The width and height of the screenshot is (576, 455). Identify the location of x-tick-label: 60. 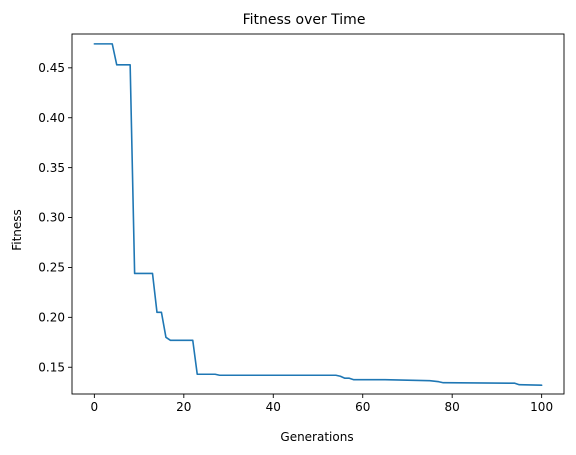
(362, 407).